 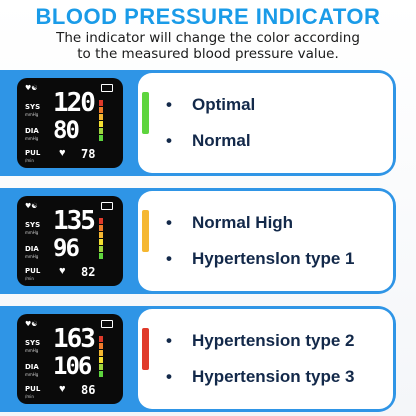 I want to click on pul-value: 78, so click(x=88, y=154).